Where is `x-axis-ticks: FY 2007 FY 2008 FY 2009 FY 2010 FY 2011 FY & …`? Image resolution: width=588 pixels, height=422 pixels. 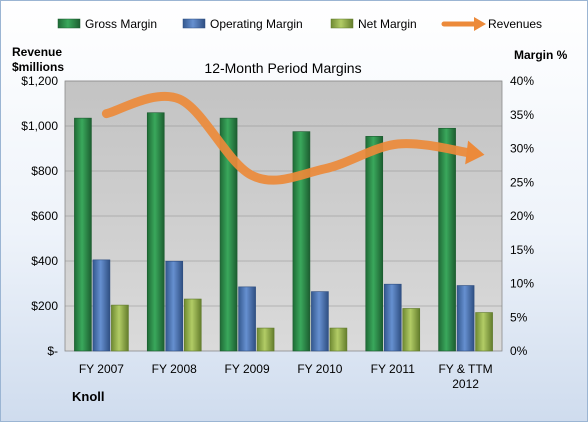 x-axis-ticks: FY 2007 FY 2008 FY 2009 FY 2010 FY 2011 FY & … is located at coordinates (286, 376).